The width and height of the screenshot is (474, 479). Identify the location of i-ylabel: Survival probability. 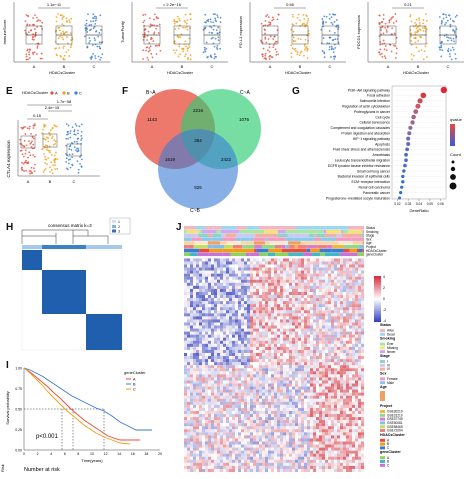
(7, 408).